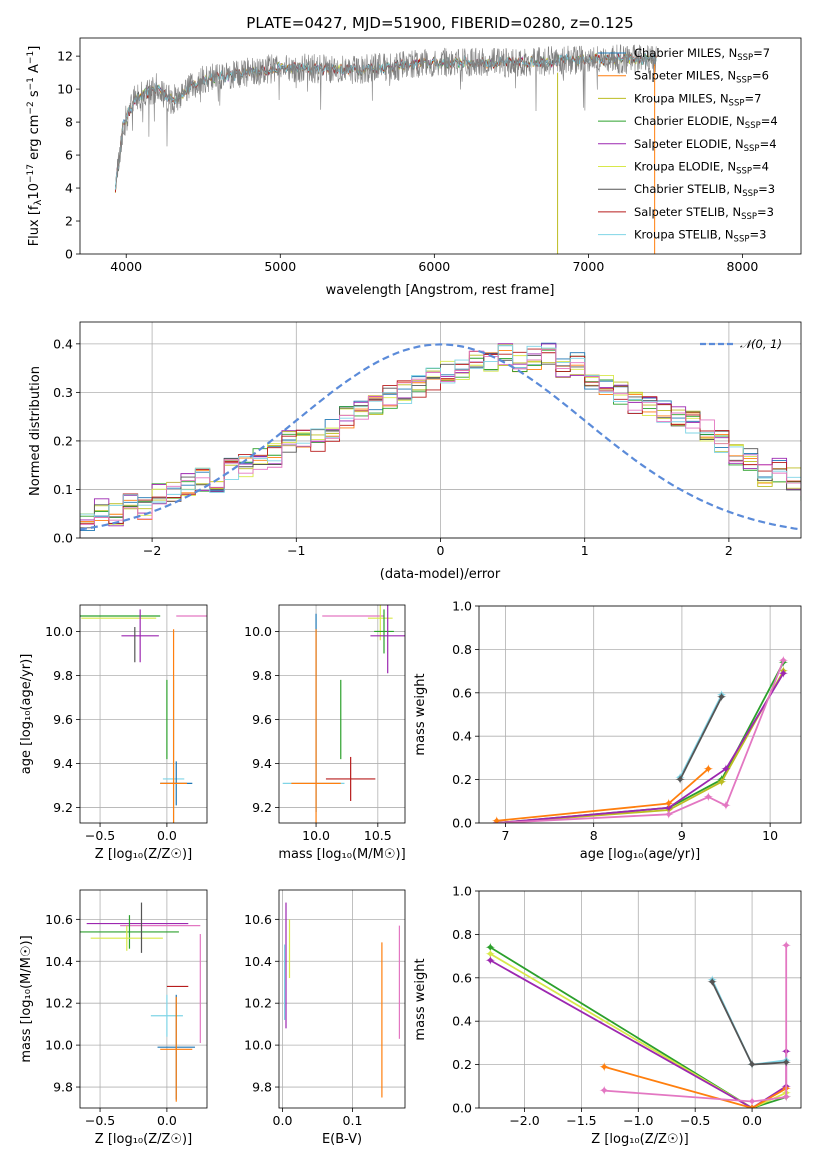 The image size is (819, 1170). What do you see at coordinates (69, 188) in the screenshot?
I see `y-tick-label: 4` at bounding box center [69, 188].